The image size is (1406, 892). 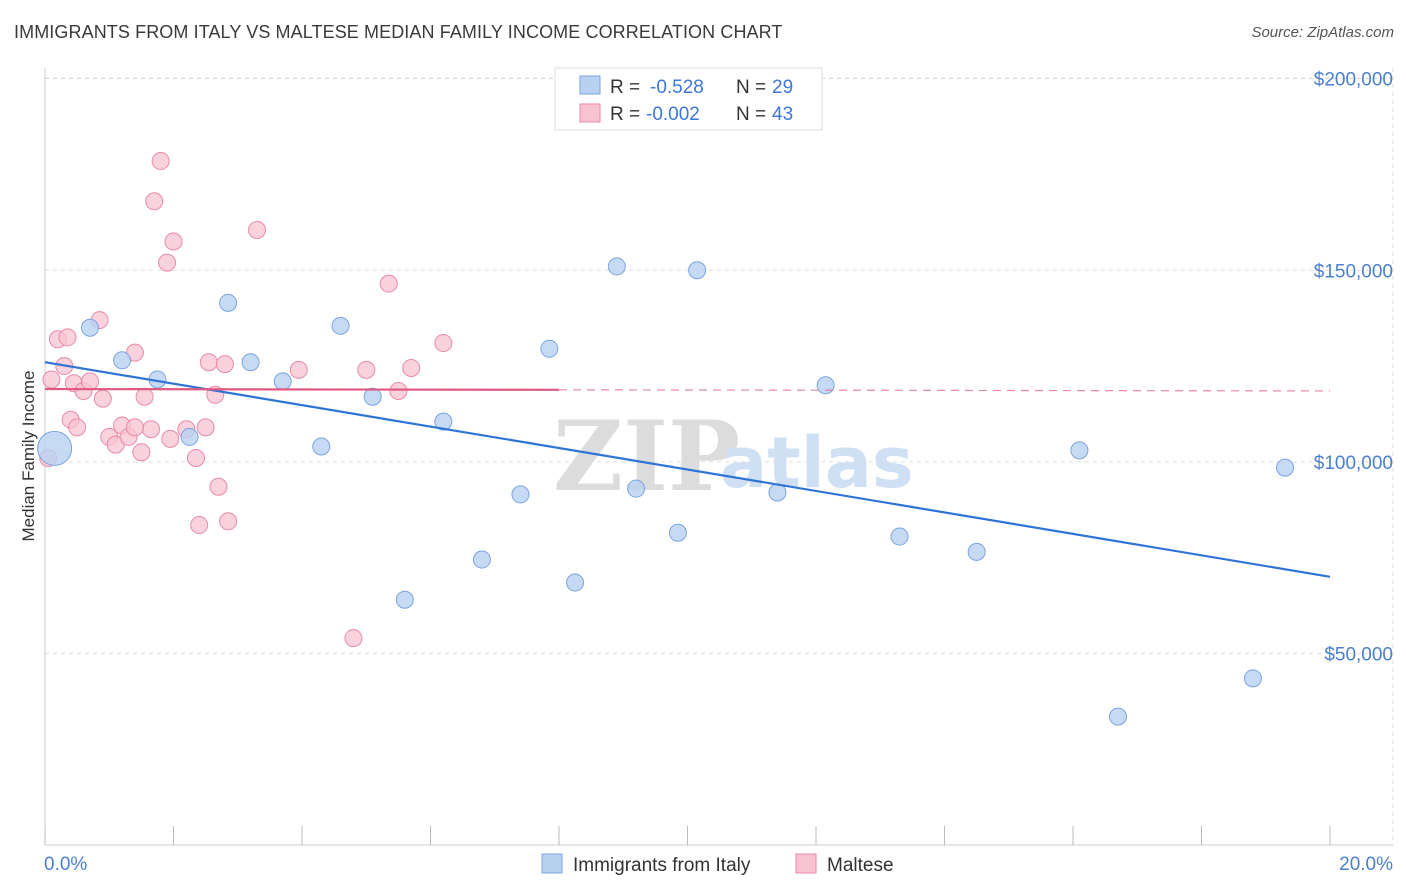 I want to click on x-tick-min: 0.0%, so click(x=65, y=864).